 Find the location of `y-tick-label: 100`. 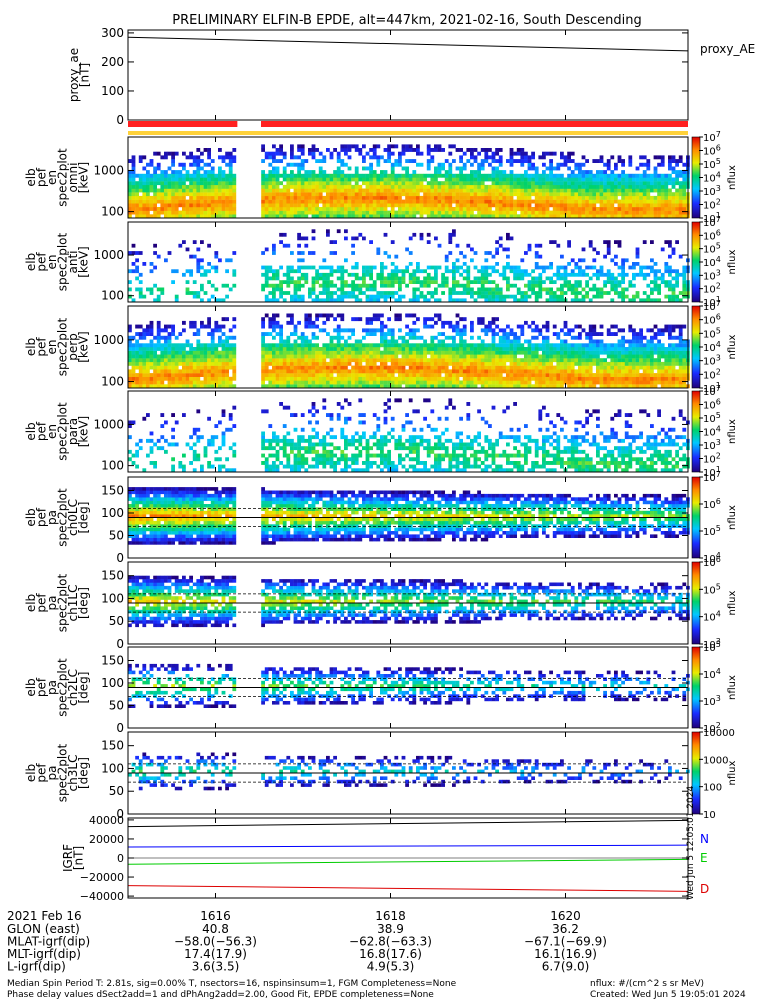

y-tick-label: 100 is located at coordinates (112, 212).